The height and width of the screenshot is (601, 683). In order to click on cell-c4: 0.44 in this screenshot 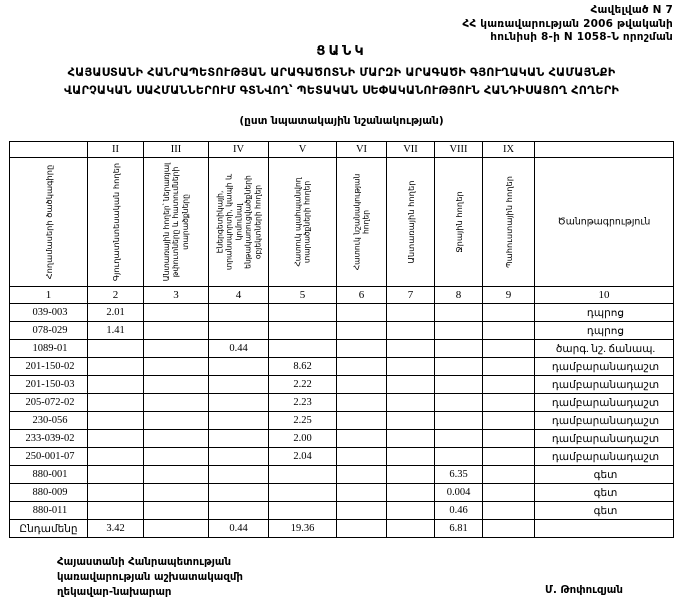, I will do `click(238, 348)`.